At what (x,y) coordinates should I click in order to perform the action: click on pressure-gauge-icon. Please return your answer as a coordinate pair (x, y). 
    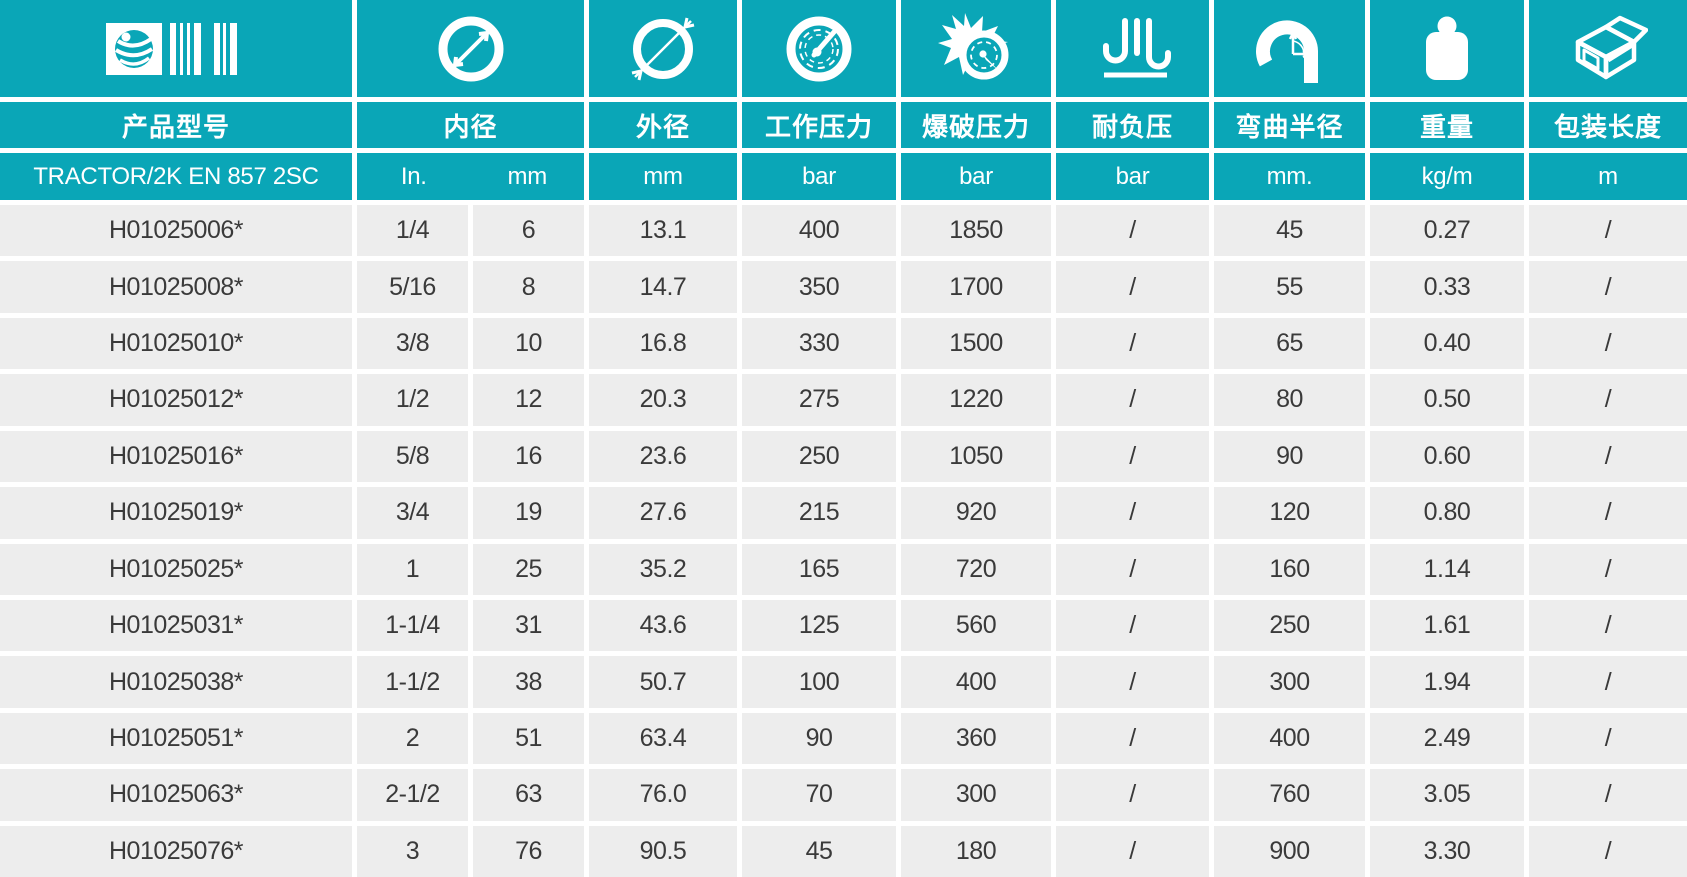
    Looking at the image, I should click on (819, 48).